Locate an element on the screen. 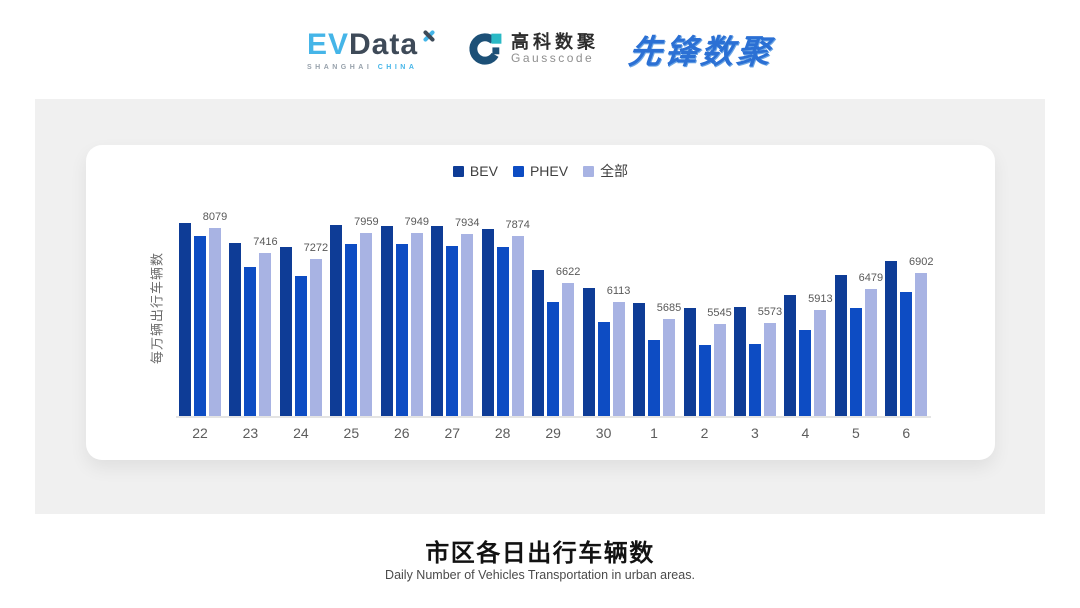  pioneer-logo-text: 先锋数聚 is located at coordinates (700, 51).